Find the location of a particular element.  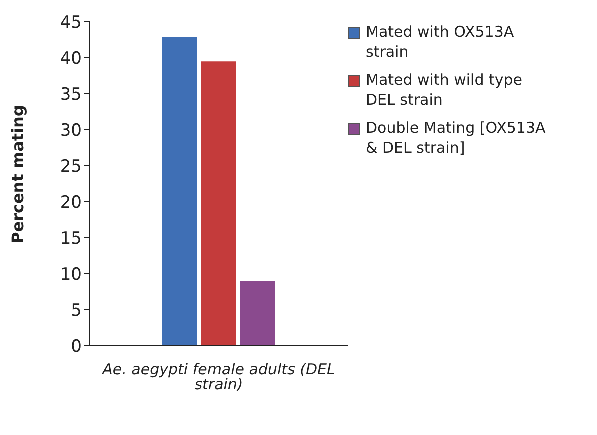

y-tick-label: 0 is located at coordinates (76, 347).